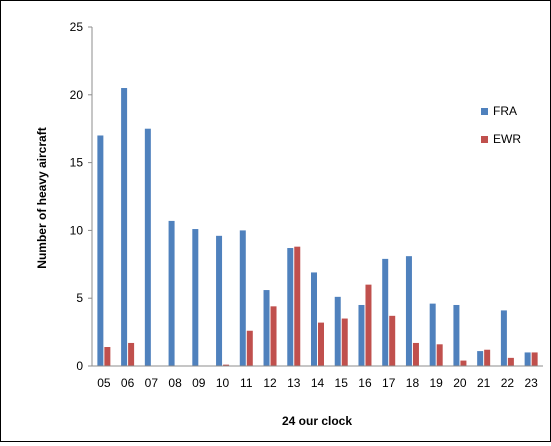  Describe the element at coordinates (199, 383) in the screenshot. I see `x-tick-label: 09` at that location.